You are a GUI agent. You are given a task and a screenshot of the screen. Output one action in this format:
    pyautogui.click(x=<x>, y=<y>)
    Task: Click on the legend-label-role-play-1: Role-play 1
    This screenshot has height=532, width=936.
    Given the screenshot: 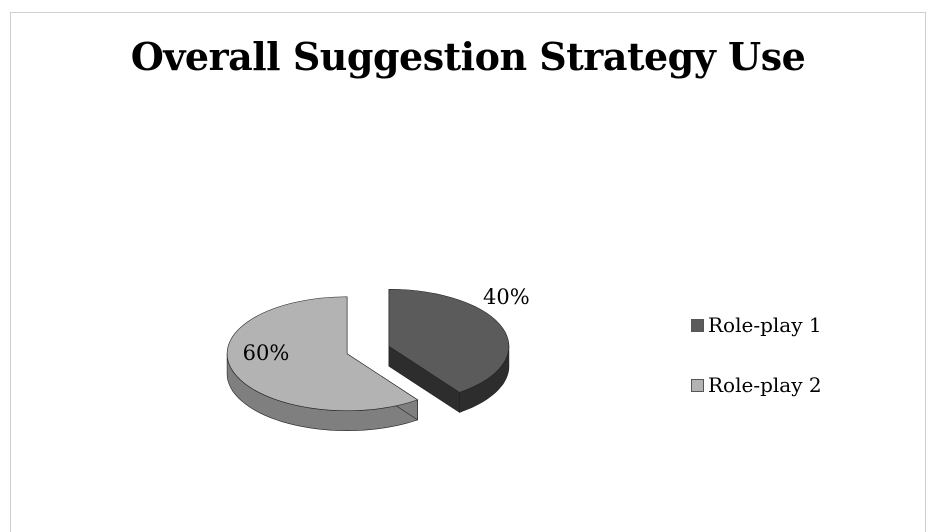 What is the action you would take?
    pyautogui.click(x=765, y=325)
    